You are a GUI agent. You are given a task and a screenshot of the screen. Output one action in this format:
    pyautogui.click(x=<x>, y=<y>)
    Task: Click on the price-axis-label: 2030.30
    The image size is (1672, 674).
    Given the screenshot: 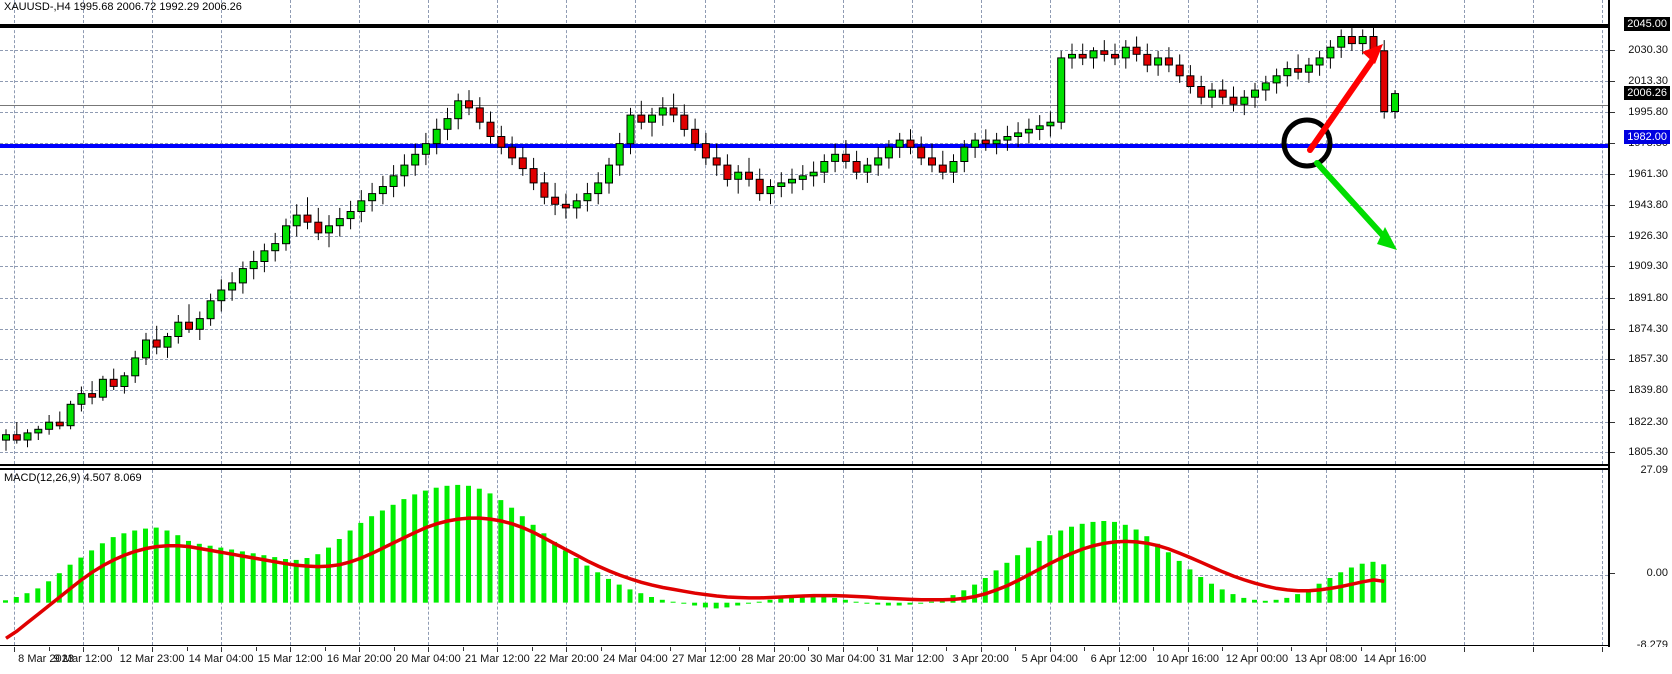 What is the action you would take?
    pyautogui.click(x=1648, y=50)
    